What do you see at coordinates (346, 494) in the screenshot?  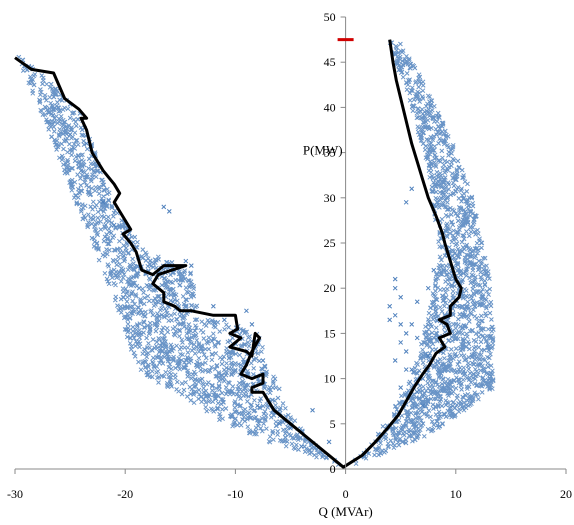 I see `x-tick-label: 0` at bounding box center [346, 494].